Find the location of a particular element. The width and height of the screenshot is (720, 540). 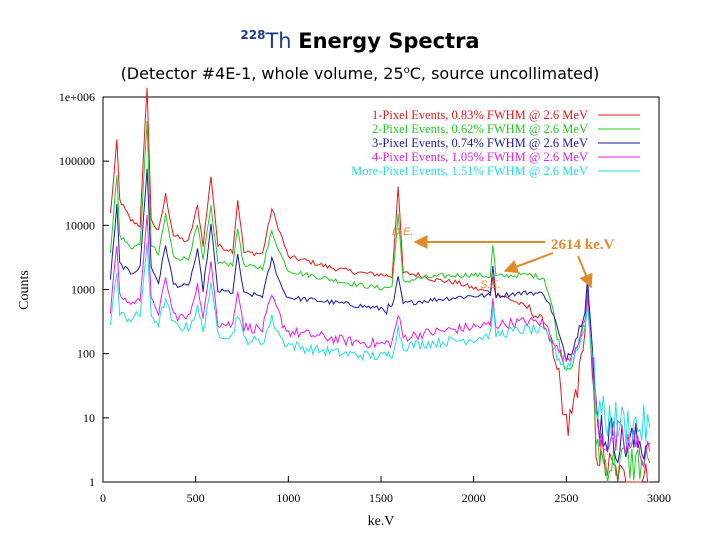

se-annotation: S.E. is located at coordinates (490, 285).